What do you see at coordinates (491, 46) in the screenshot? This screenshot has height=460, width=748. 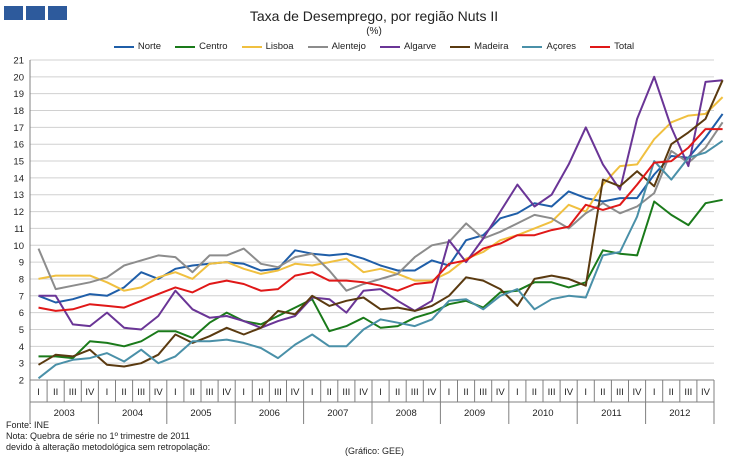 I see `legend-label: Madeira` at bounding box center [491, 46].